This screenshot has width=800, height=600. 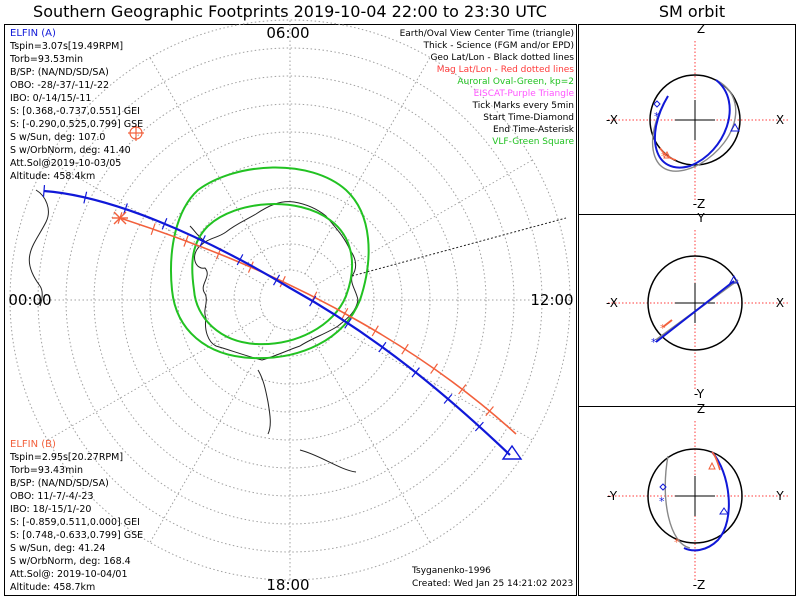 What do you see at coordinates (136, 133) in the screenshot?
I see `elfin-b-start-diamond` at bounding box center [136, 133].